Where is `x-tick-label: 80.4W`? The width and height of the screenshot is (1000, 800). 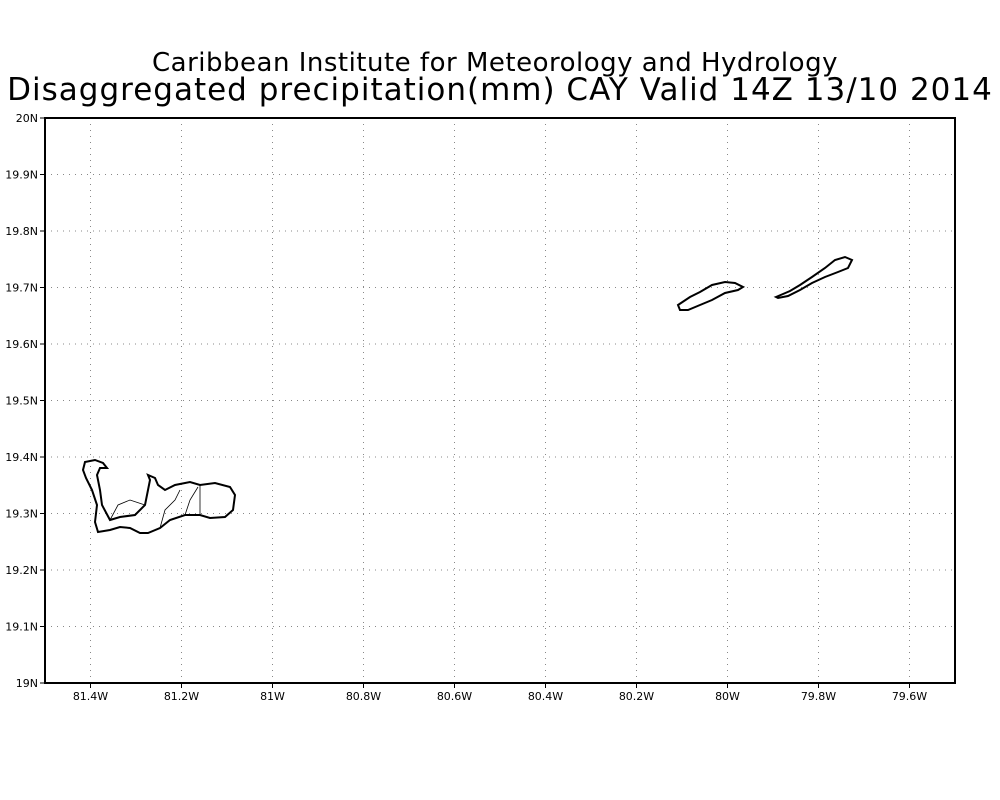
x-tick-label: 80.4W is located at coordinates (545, 696).